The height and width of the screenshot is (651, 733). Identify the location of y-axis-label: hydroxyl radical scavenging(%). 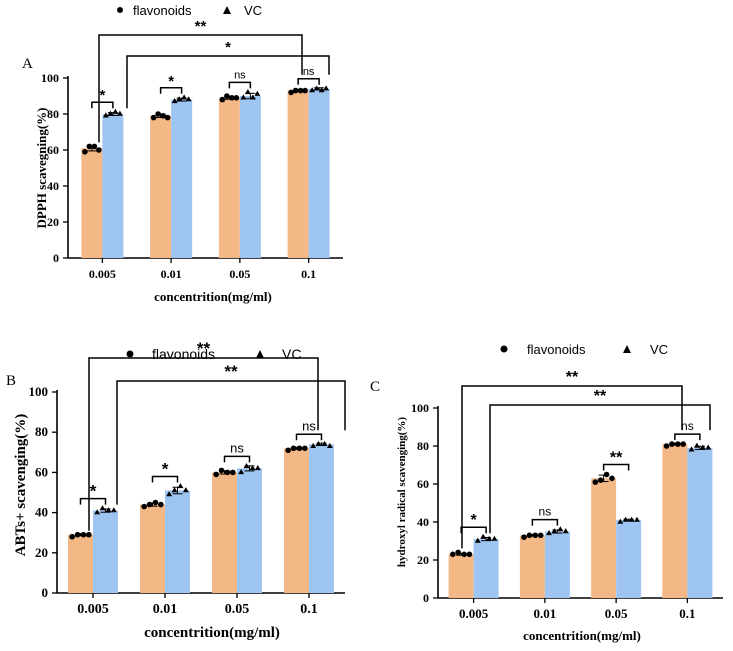
(402, 492).